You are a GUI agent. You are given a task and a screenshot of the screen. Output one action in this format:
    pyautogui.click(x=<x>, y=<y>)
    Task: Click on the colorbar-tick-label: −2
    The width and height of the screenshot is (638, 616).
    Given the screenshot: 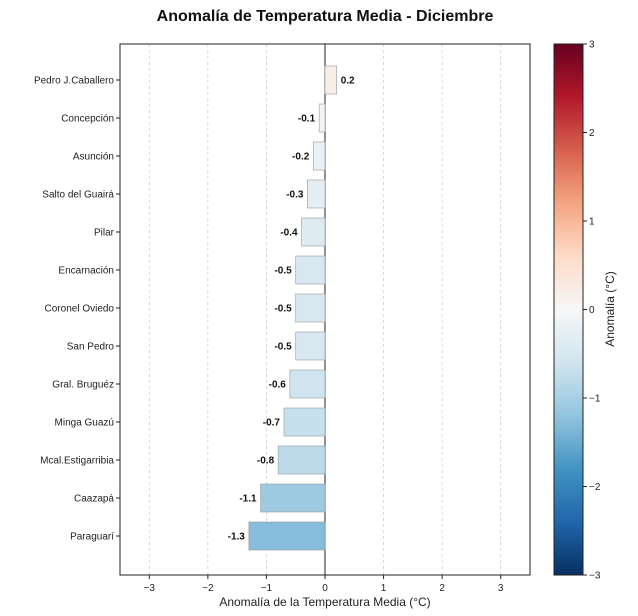 What is the action you would take?
    pyautogui.click(x=595, y=487)
    